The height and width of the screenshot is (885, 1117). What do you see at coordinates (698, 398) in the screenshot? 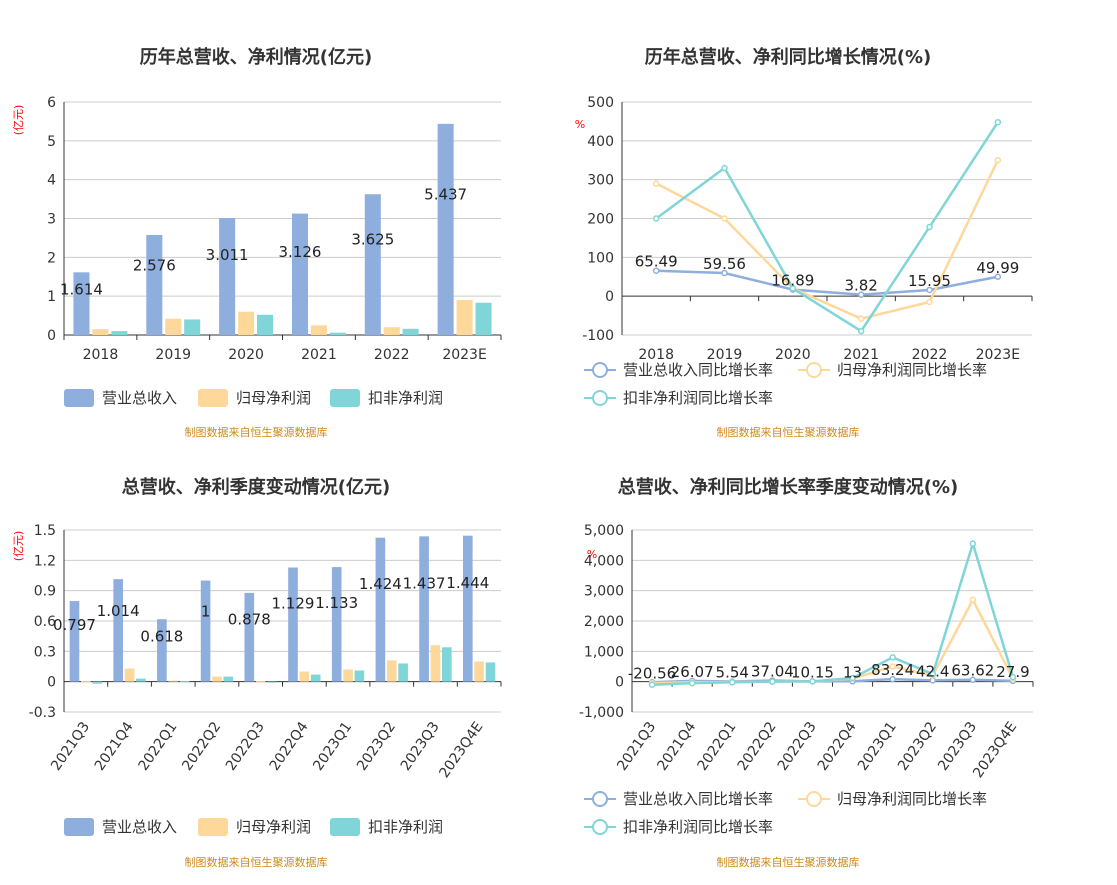
I see `legend-label: 扣非净利润同比增长率` at bounding box center [698, 398].